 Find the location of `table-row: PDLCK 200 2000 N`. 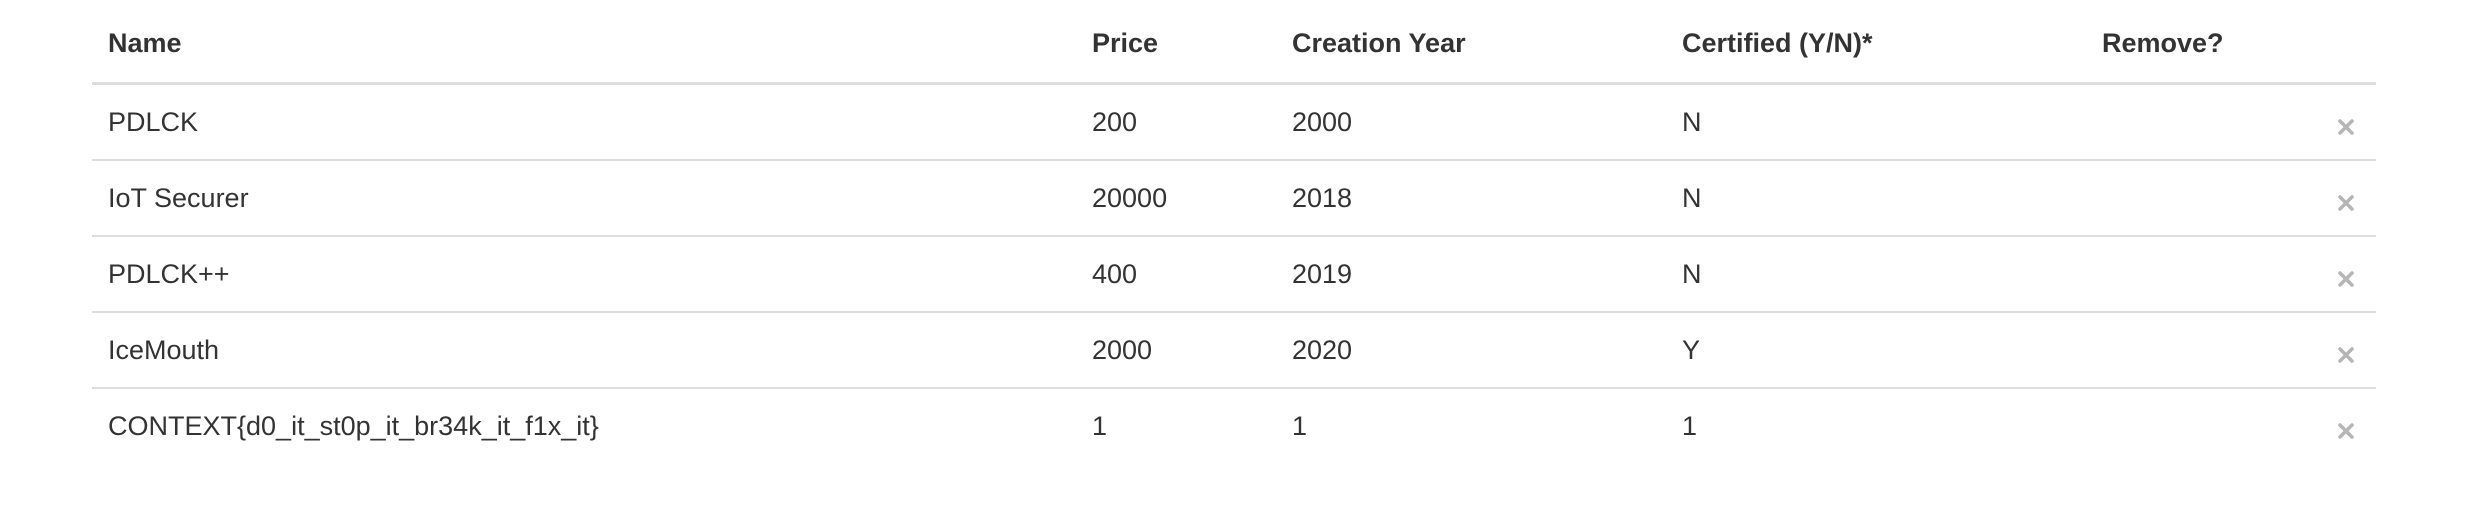

table-row: PDLCK 200 2000 N is located at coordinates (1234, 122).